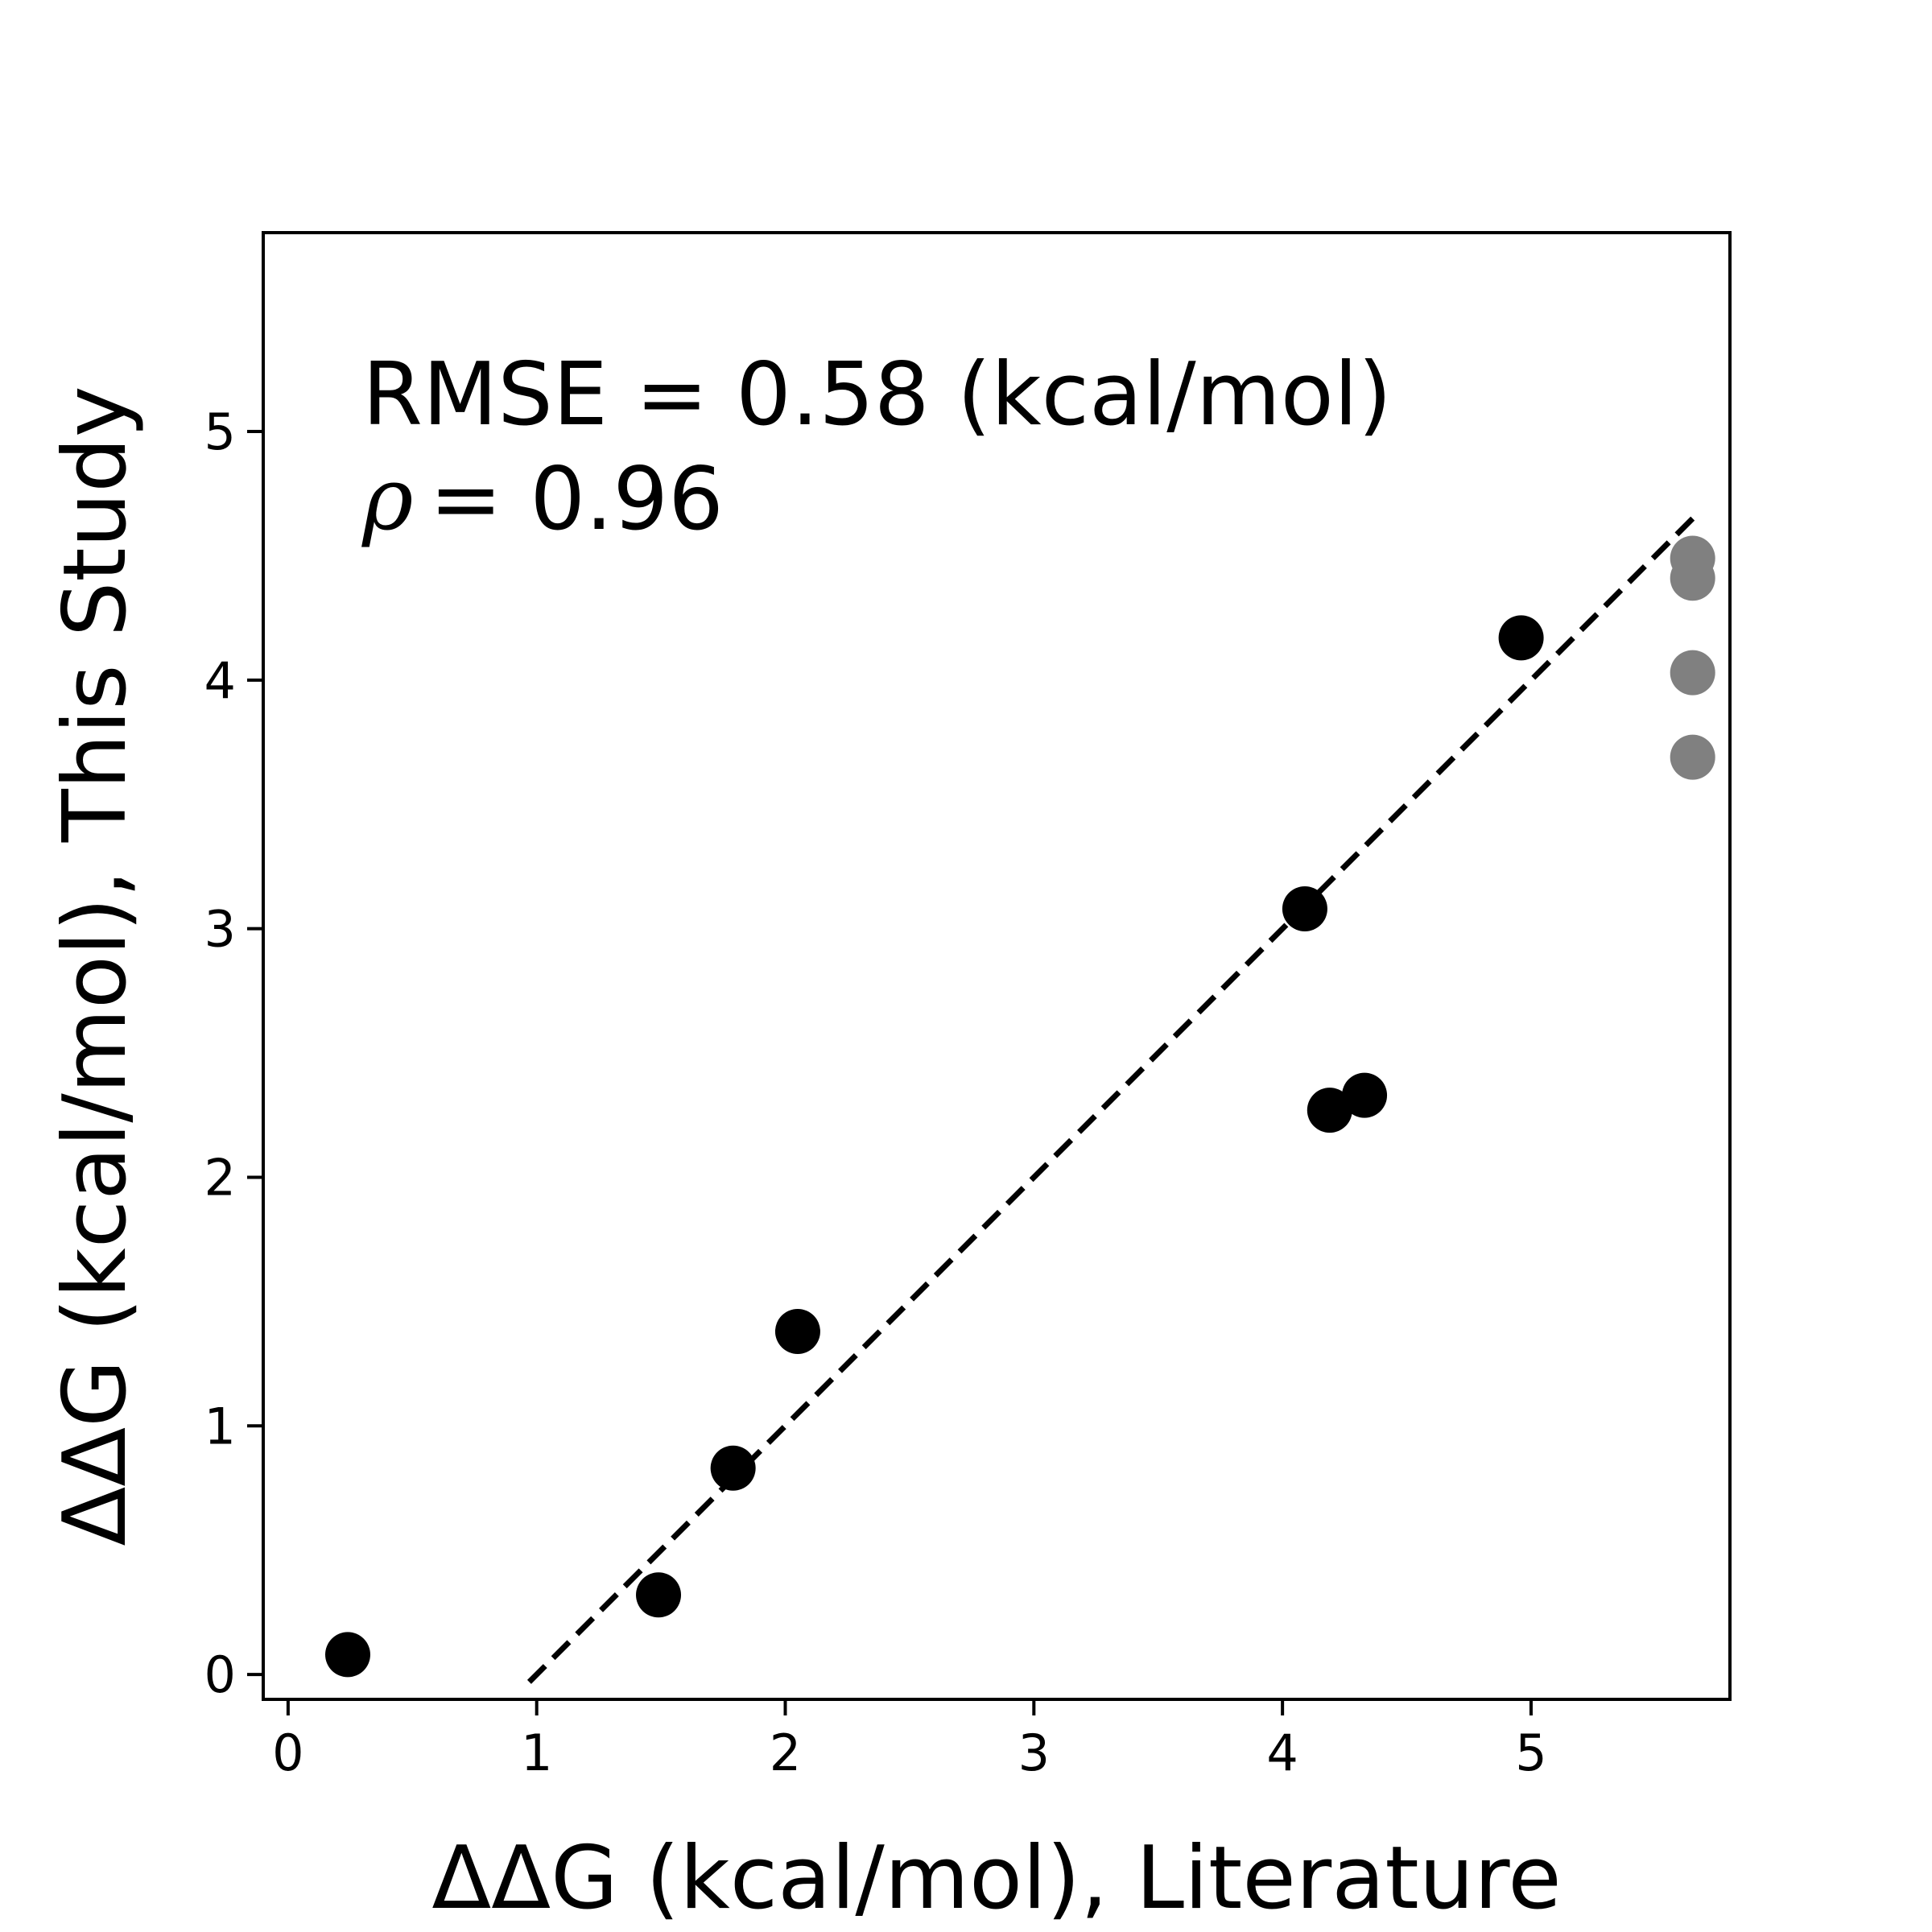 Image resolution: width=1932 pixels, height=1932 pixels. I want to click on y-axis-ticks: 0 1 2 3 4 5, so click(233, 1053).